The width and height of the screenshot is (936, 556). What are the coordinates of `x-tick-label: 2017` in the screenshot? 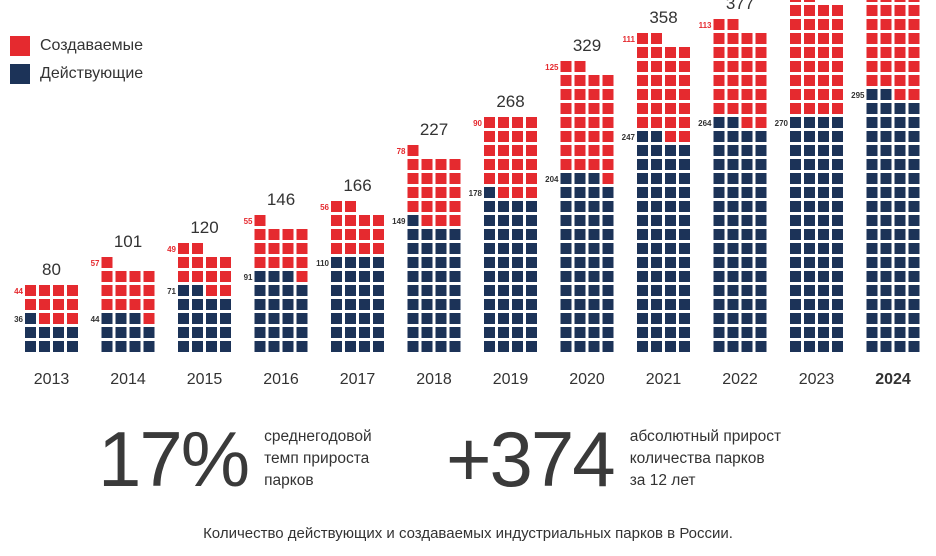 It's located at (358, 379).